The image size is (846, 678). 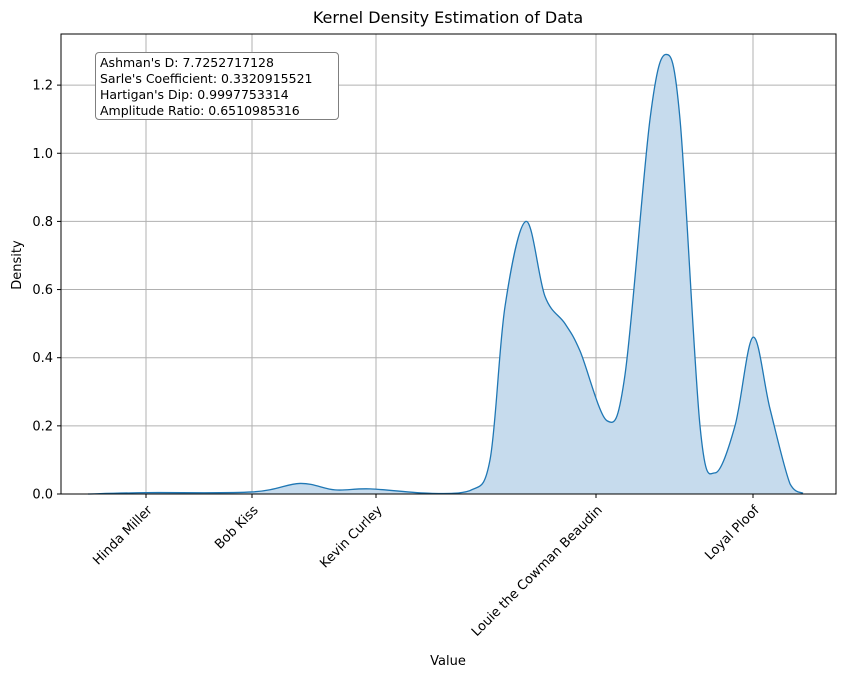 What do you see at coordinates (42, 86) in the screenshot?
I see `y-tick-label: 1.2` at bounding box center [42, 86].